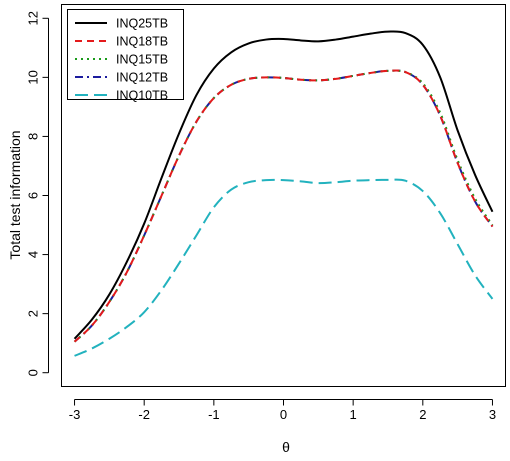 The width and height of the screenshot is (510, 461). I want to click on legend-label: INQ10TB, so click(142, 96).